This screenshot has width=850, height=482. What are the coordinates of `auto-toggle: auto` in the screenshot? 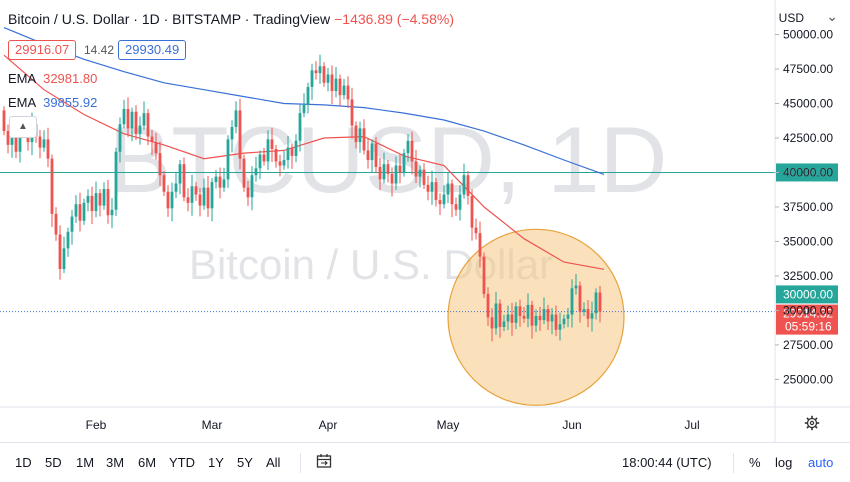 It's located at (821, 462).